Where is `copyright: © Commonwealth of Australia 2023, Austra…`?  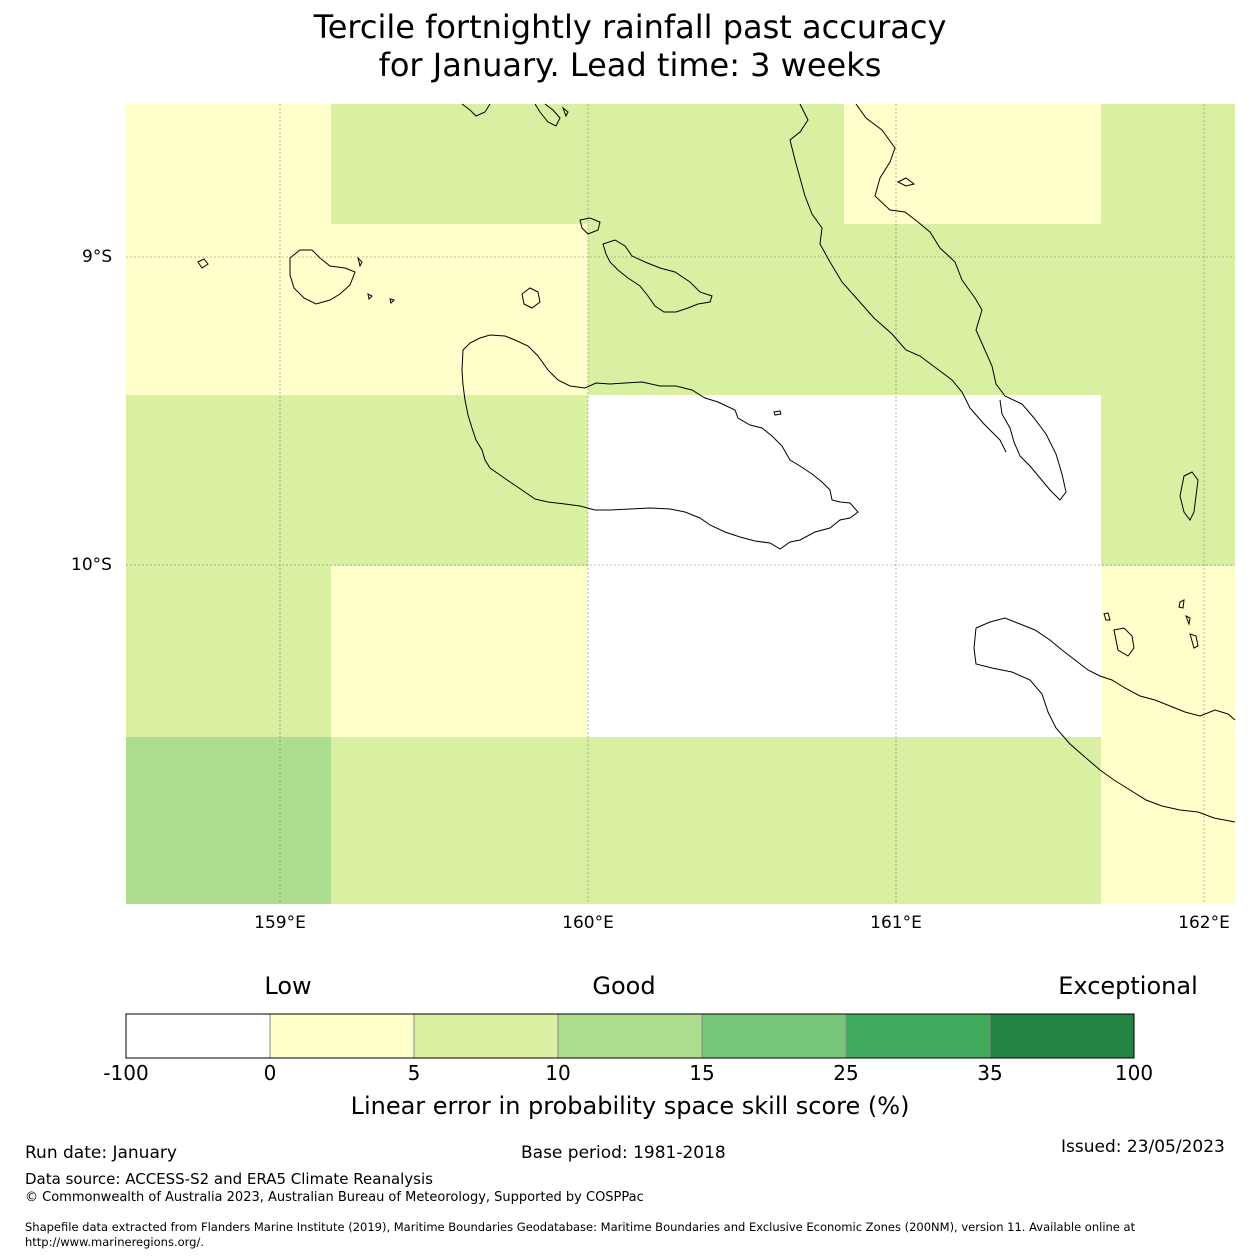 copyright: © Commonwealth of Australia 2023, Austra… is located at coordinates (334, 1197).